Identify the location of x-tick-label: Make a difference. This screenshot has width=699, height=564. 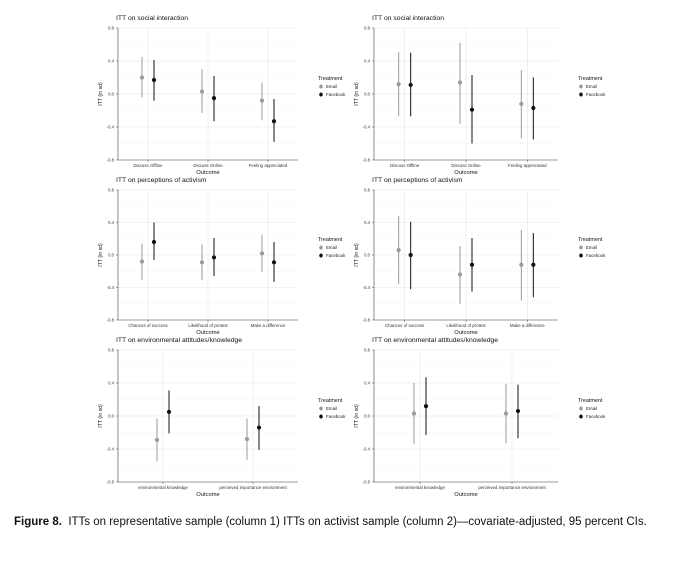
(527, 325).